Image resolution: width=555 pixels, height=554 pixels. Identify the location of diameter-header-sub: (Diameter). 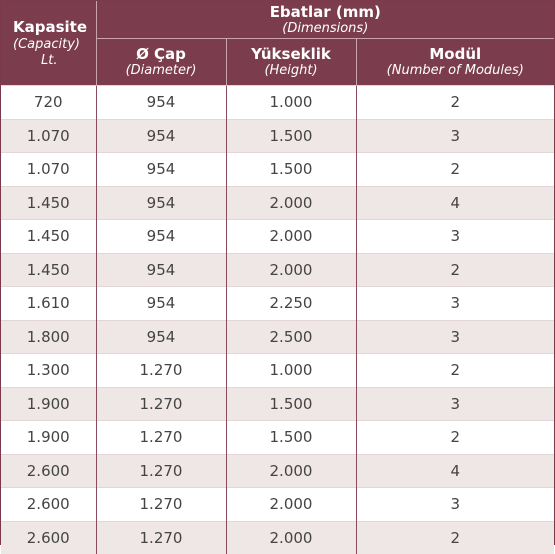
(161, 70).